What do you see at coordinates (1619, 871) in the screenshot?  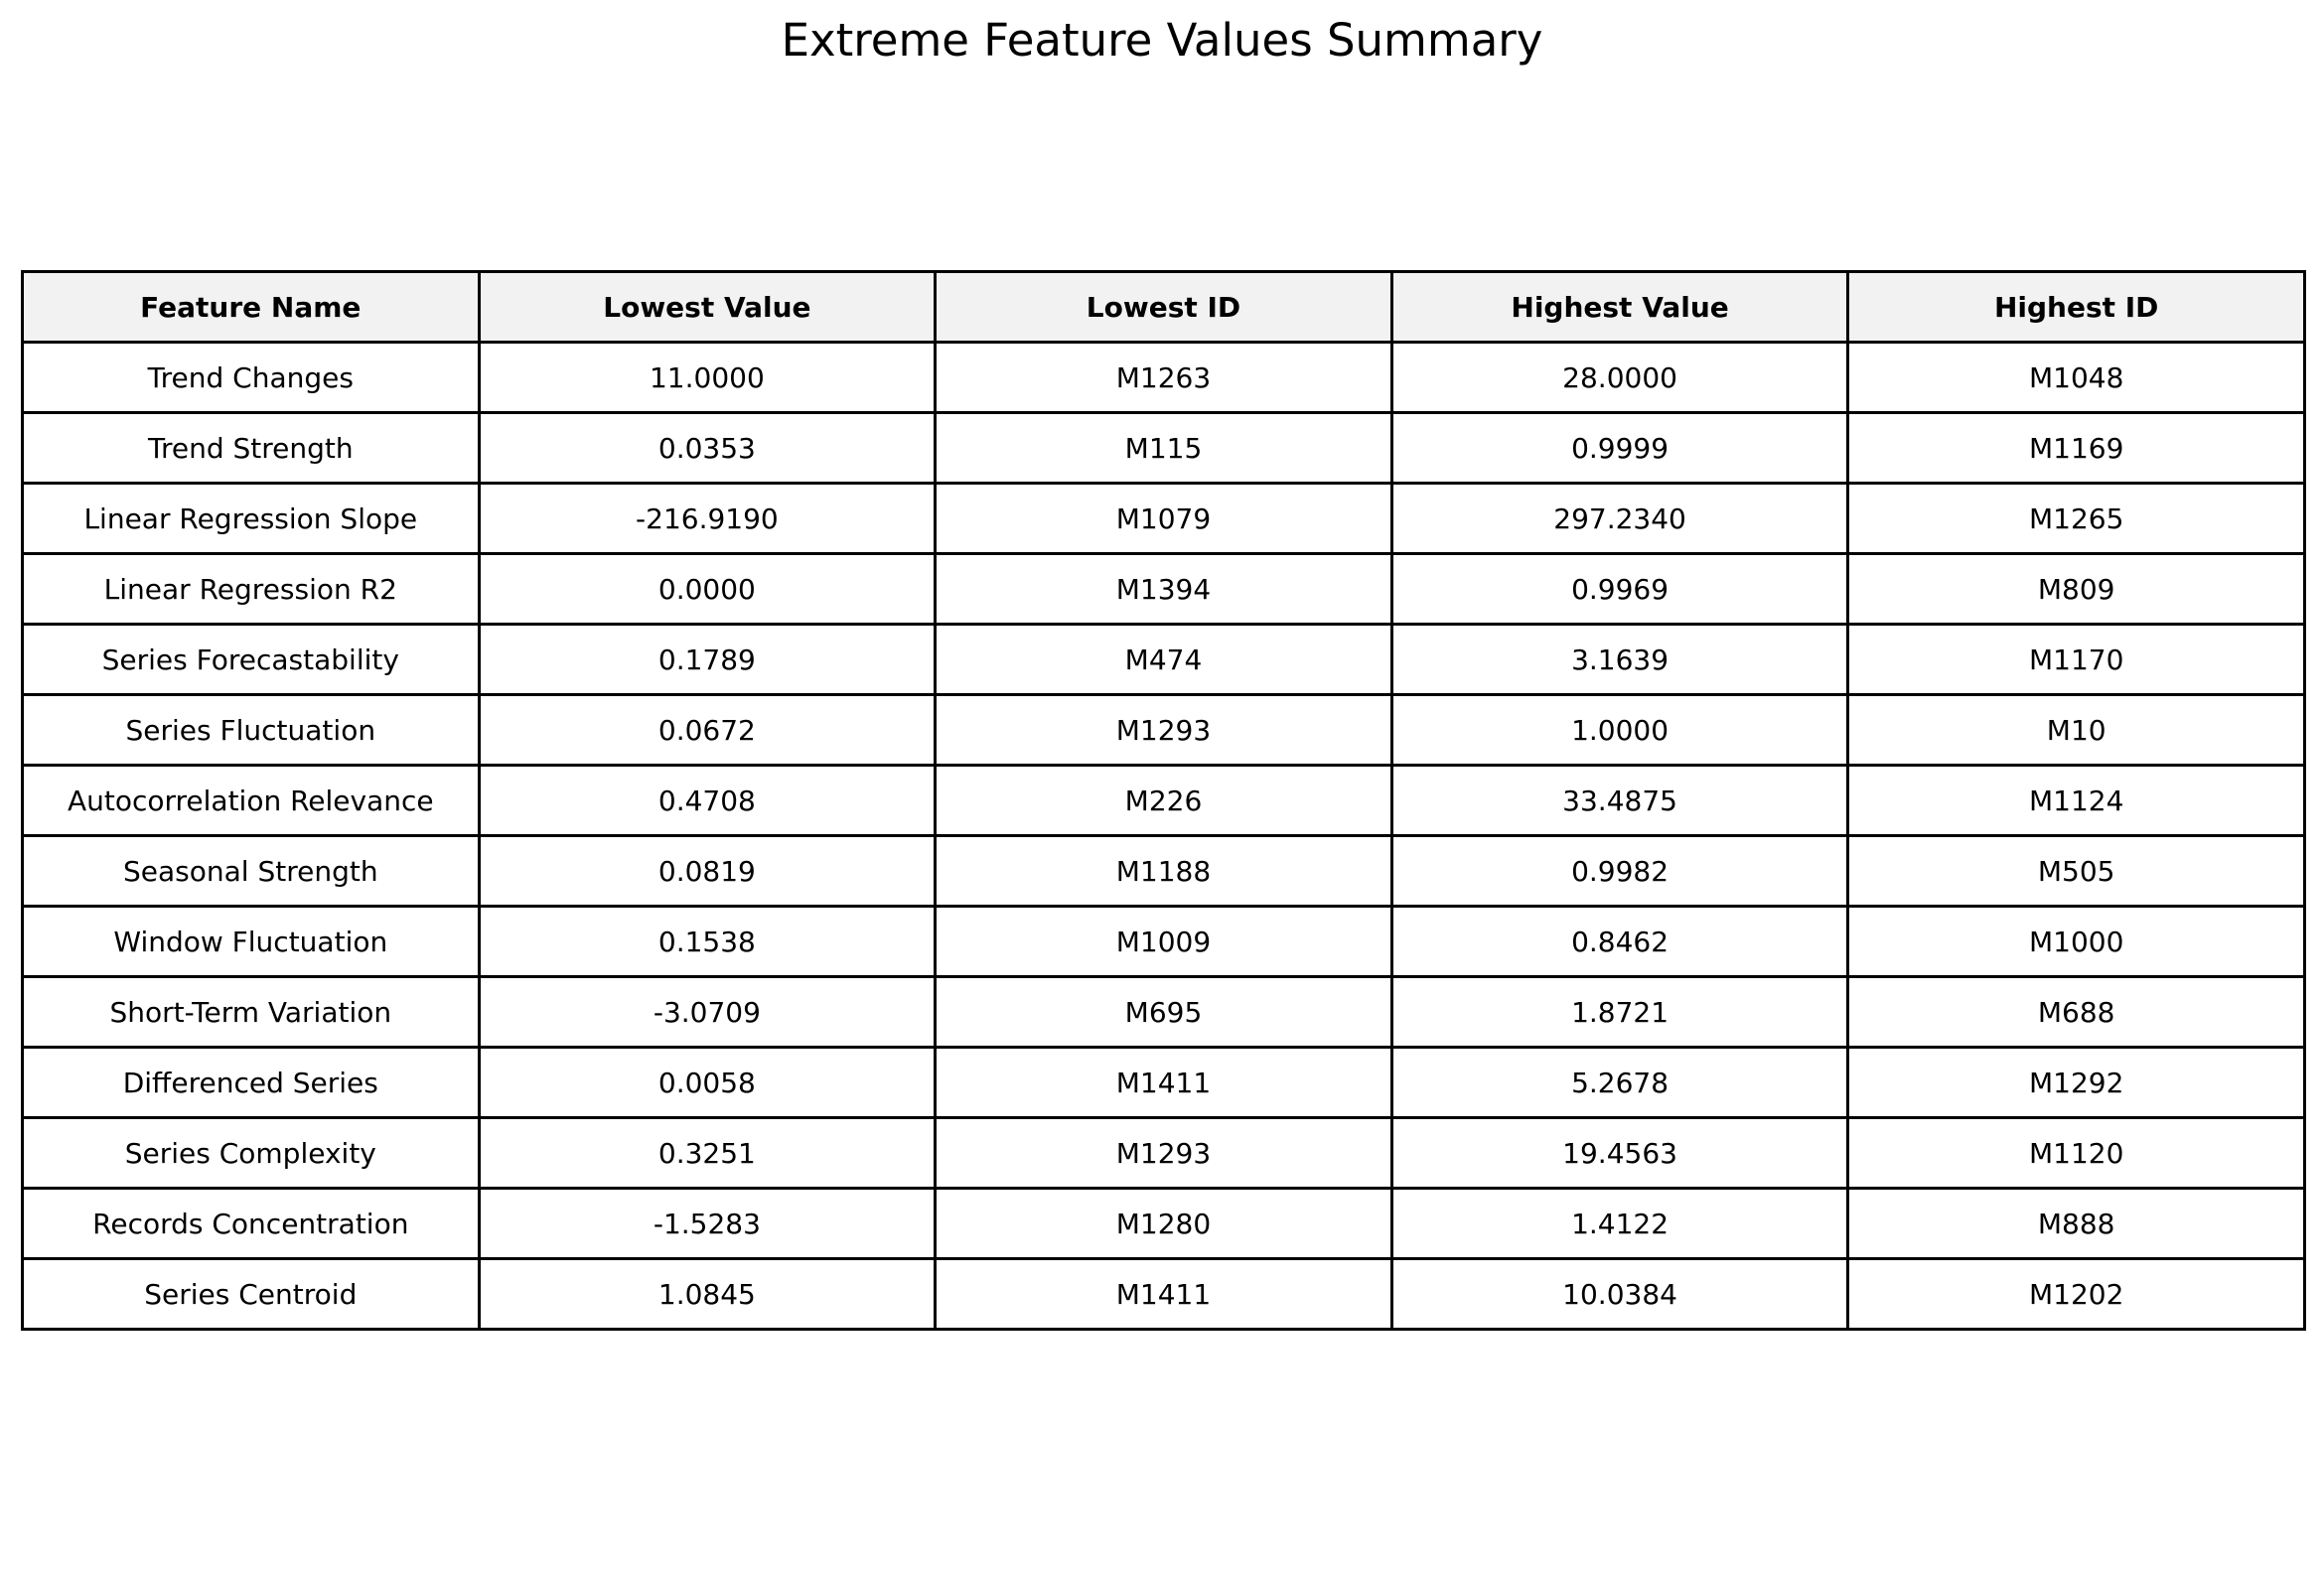 I see `highest-value-cell: 0.9982` at bounding box center [1619, 871].